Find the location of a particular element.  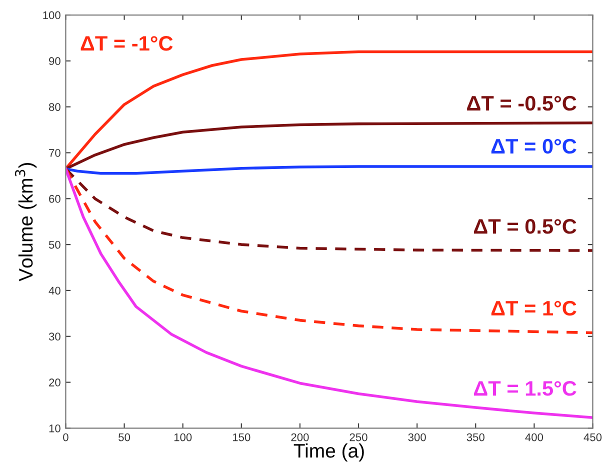

series-label: ΔT = 1°C is located at coordinates (533, 308).